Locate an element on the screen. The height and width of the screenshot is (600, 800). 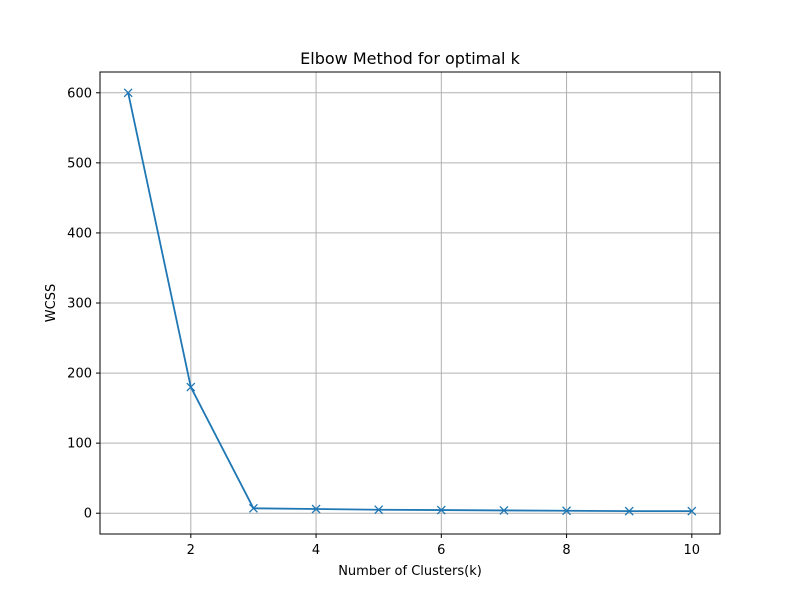
y-tick-label: 600 is located at coordinates (79, 93).